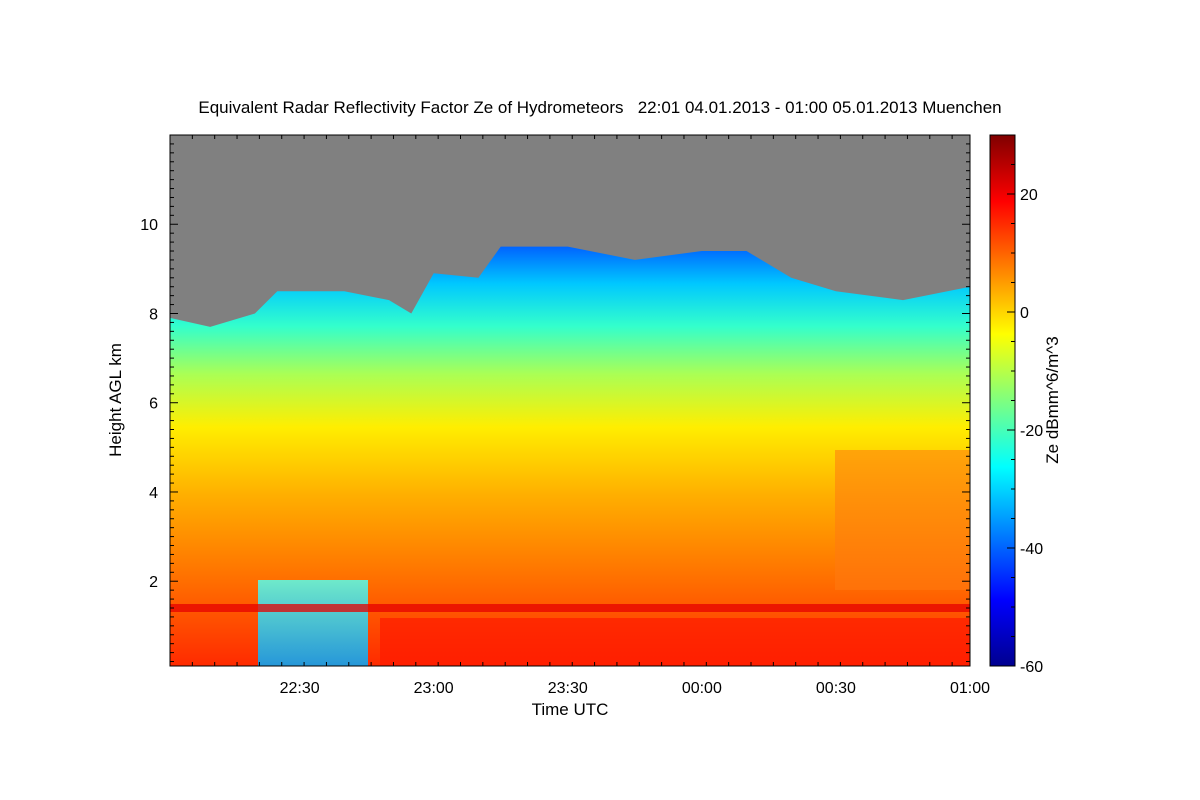  What do you see at coordinates (1002, 400) in the screenshot?
I see `colorbar-gradient` at bounding box center [1002, 400].